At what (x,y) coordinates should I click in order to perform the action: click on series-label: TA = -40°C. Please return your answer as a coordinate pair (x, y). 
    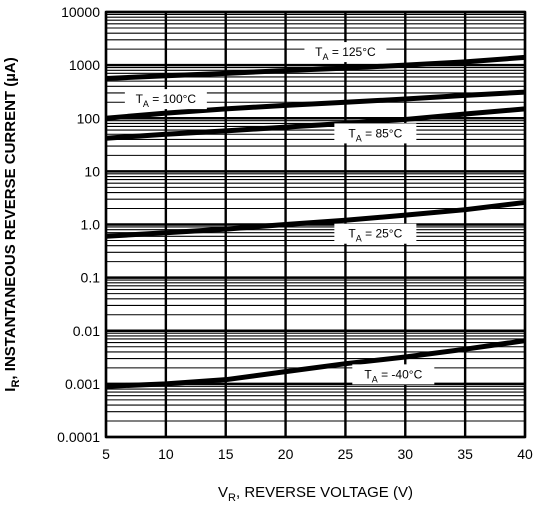
    Looking at the image, I should click on (393, 374).